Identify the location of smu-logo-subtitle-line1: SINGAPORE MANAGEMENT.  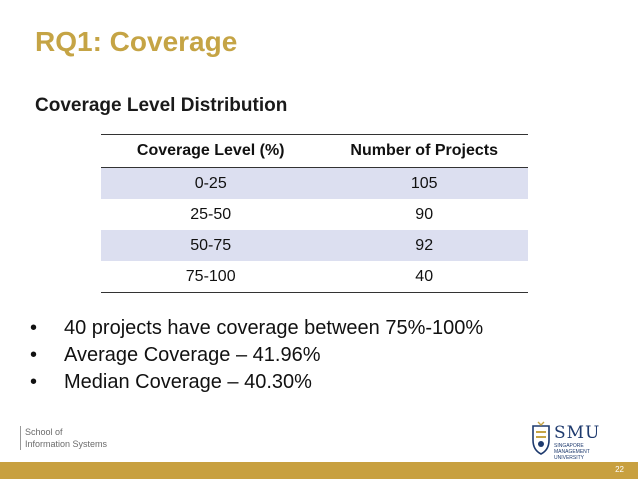
(572, 449).